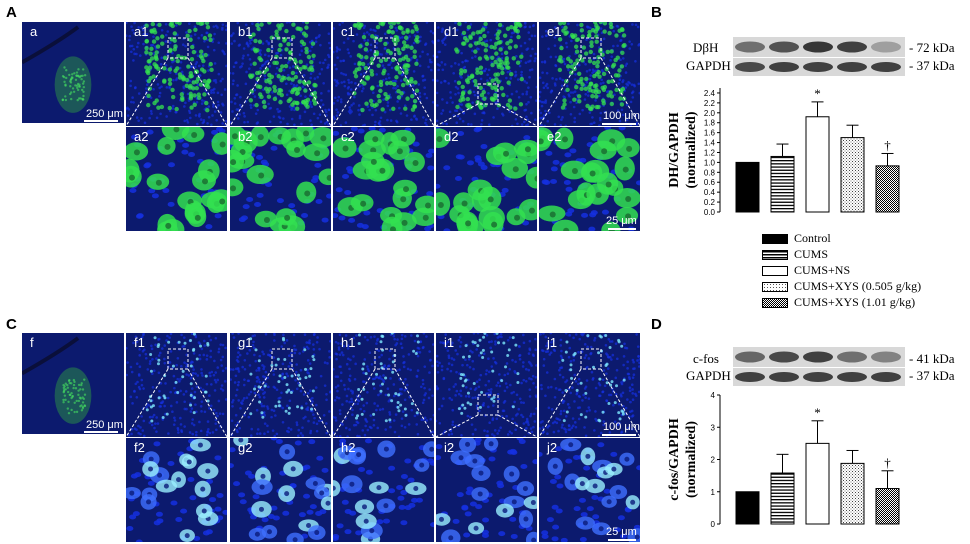 The width and height of the screenshot is (970, 544). Describe the element at coordinates (683, 459) in the screenshot. I see `y-axis-label: c-fos/GAPDH (normalized)` at that location.